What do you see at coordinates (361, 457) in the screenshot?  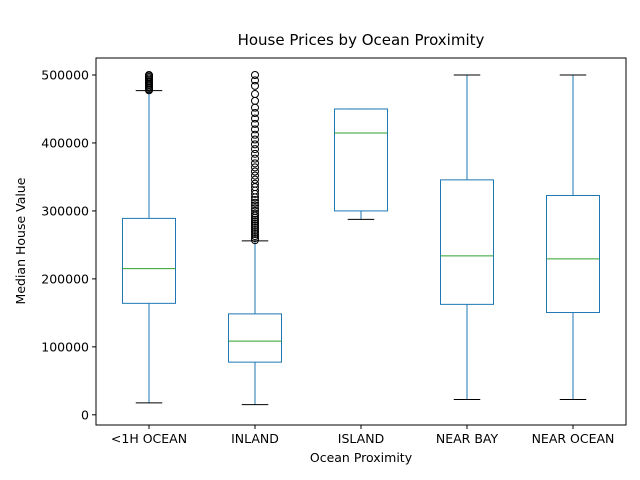 I see `x-axis-label: Ocean Proximity` at bounding box center [361, 457].